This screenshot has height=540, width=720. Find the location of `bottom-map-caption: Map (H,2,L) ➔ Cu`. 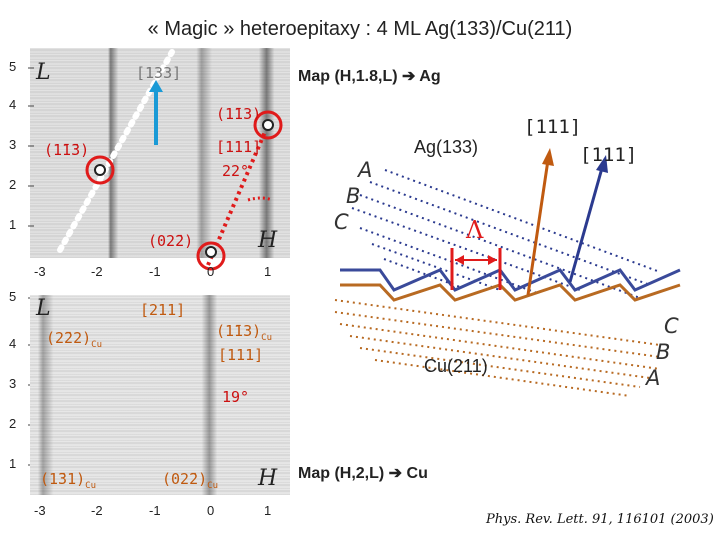

bottom-map-caption: Map (H,2,L) ➔ Cu is located at coordinates (363, 473).